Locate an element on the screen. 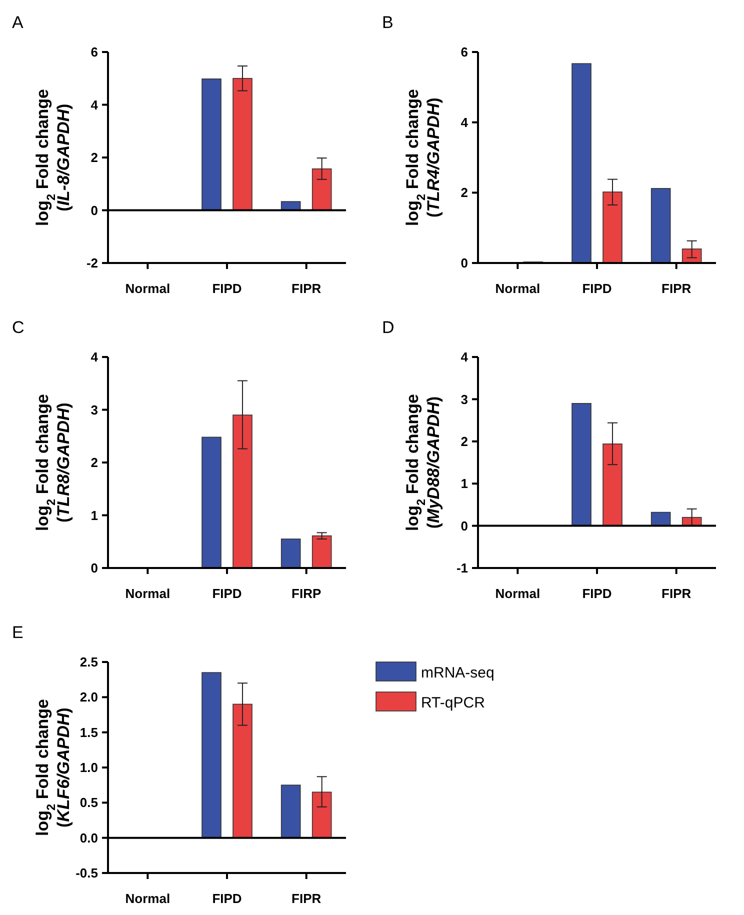  y-tick-label: 0.0 is located at coordinates (89, 838).